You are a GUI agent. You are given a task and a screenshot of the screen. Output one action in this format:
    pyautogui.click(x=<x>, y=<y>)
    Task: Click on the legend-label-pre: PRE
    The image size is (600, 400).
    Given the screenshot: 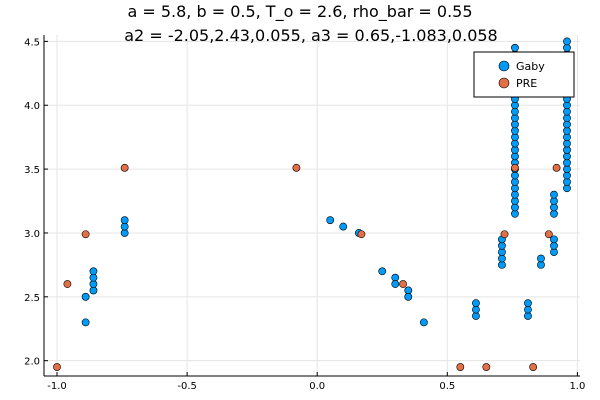 What is the action you would take?
    pyautogui.click(x=526, y=83)
    